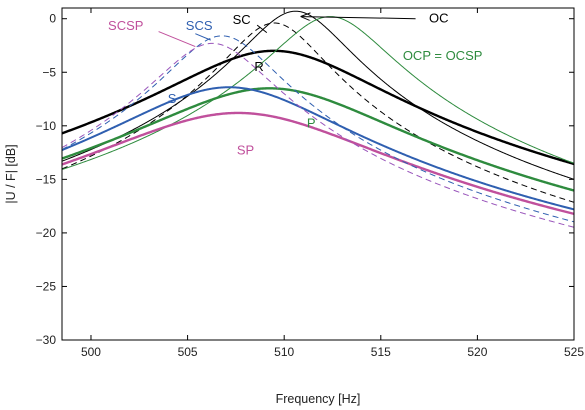 This screenshot has width=585, height=410. What do you see at coordinates (318, 399) in the screenshot?
I see `x-axis-title: Frequency [Hz]` at bounding box center [318, 399].